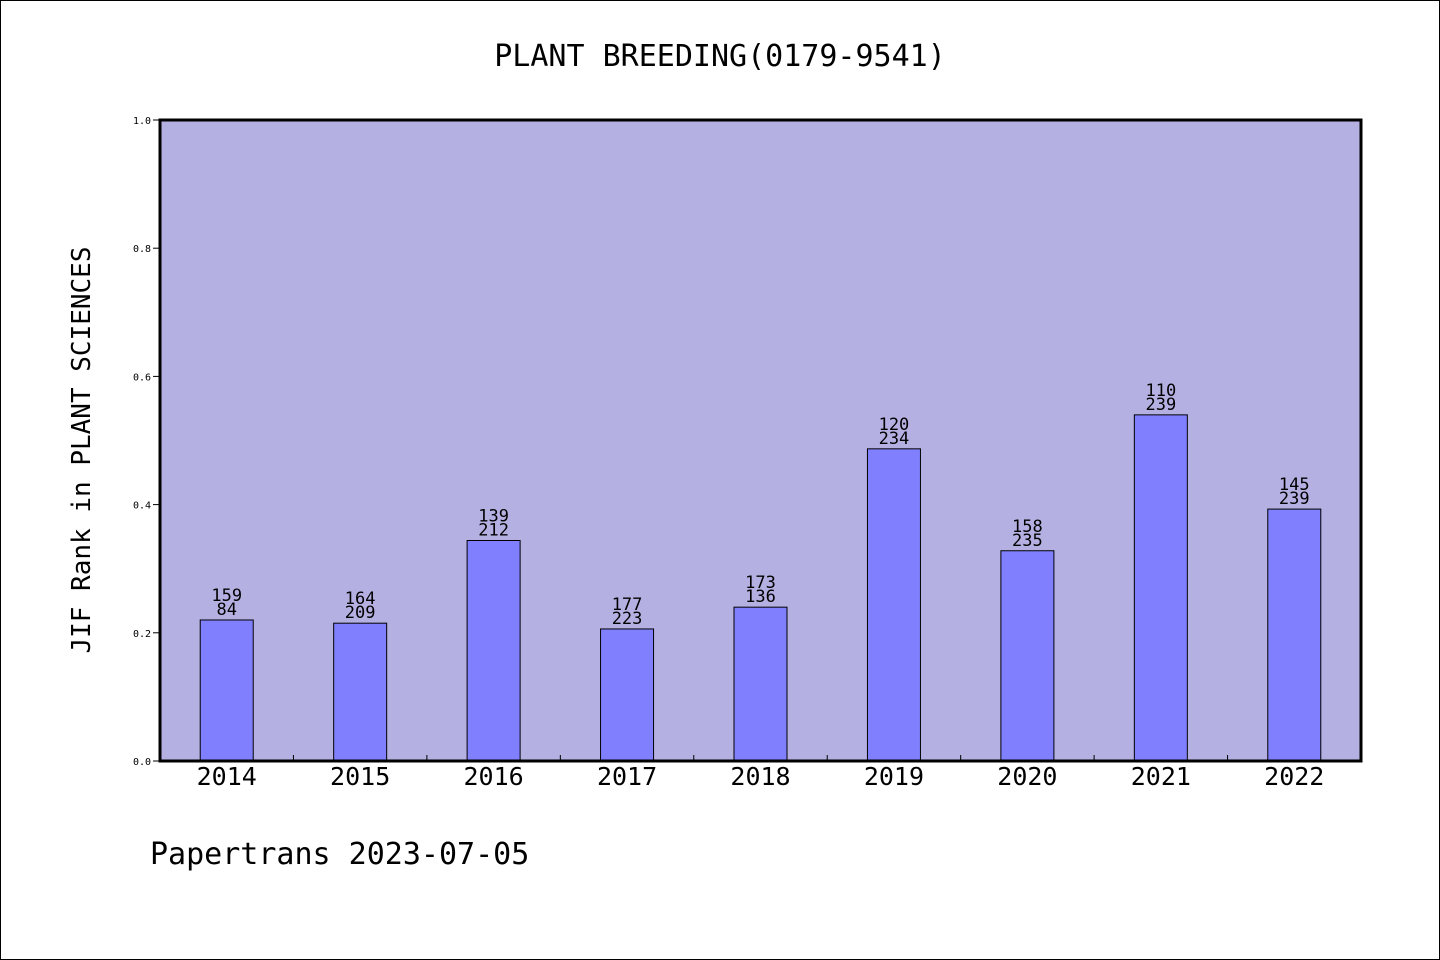  Describe the element at coordinates (494, 776) in the screenshot. I see `x-tick-label: 2016` at that location.